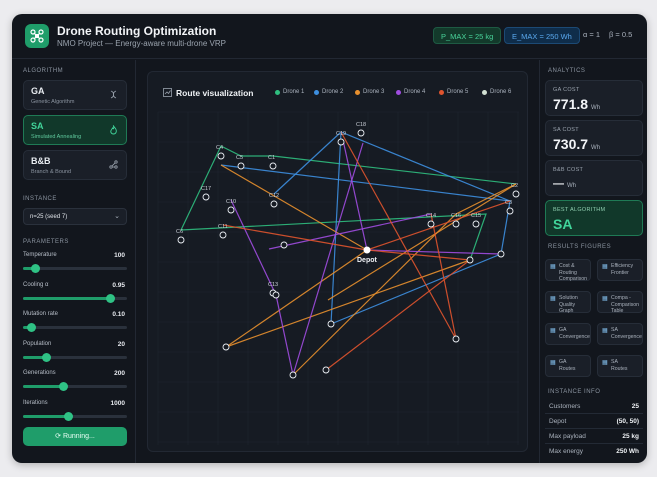 This screenshot has height=477, width=657. What do you see at coordinates (496, 92) in the screenshot?
I see `legend-item: Drone 6` at bounding box center [496, 92].